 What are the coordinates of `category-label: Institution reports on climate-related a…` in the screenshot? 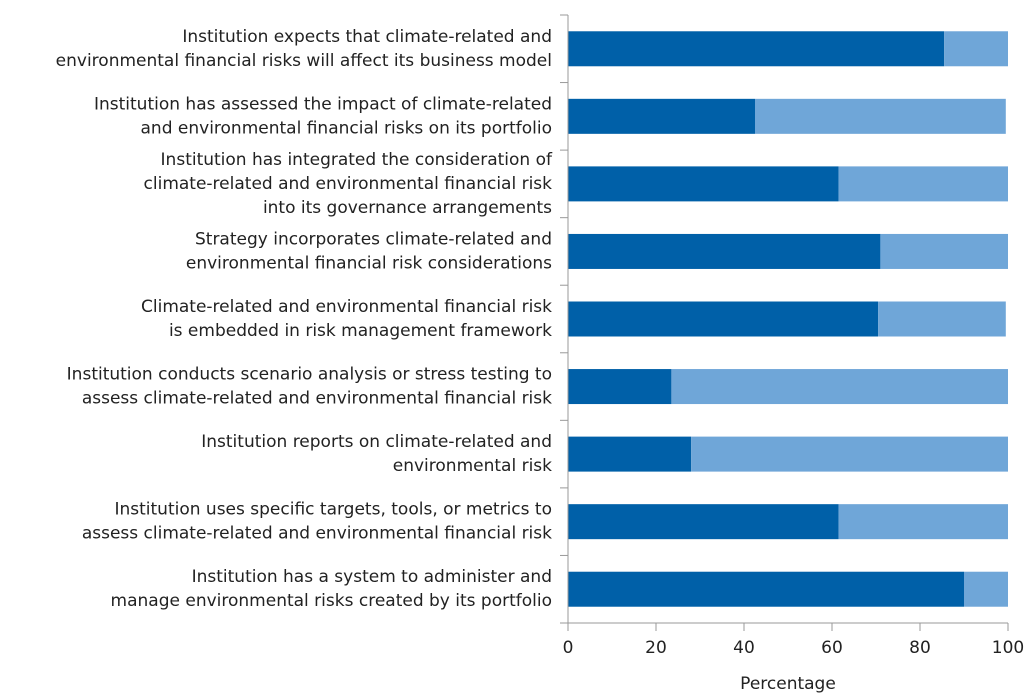 It's located at (376, 442).